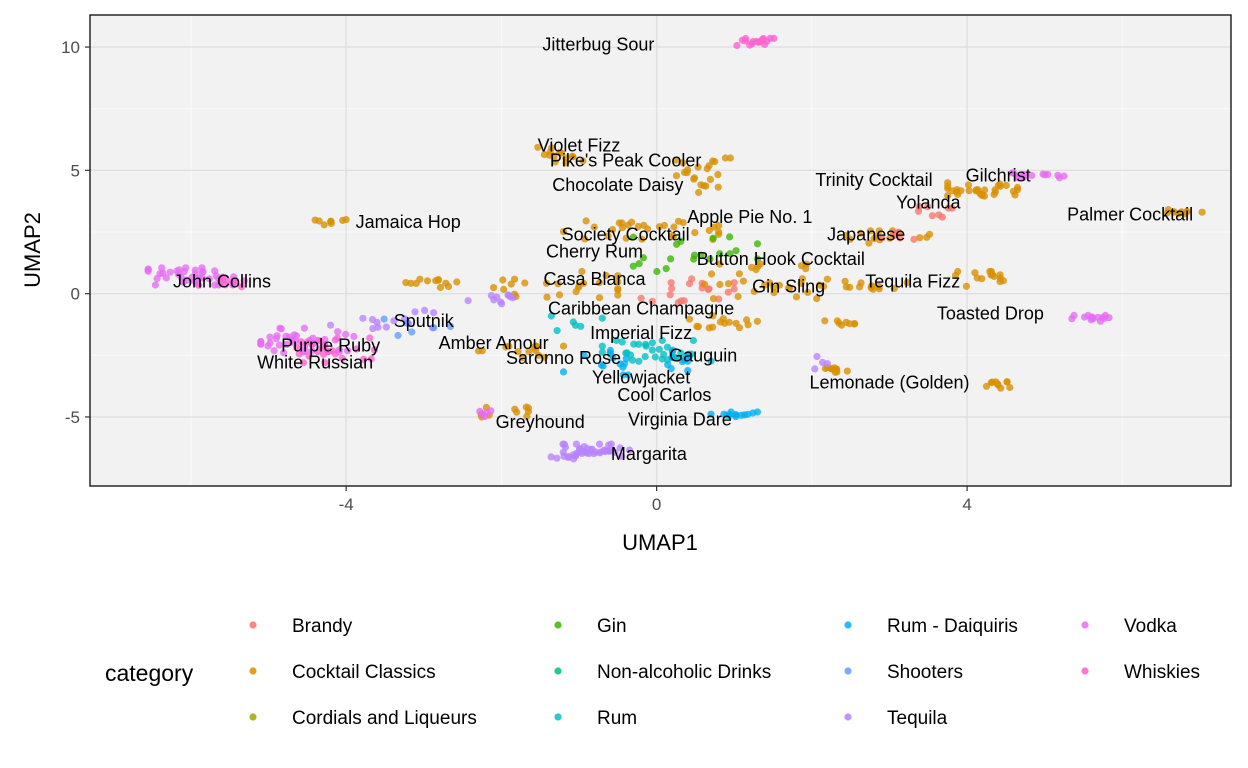 The image size is (1248, 768). What do you see at coordinates (424, 321) in the screenshot?
I see `point-label: Sputnik` at bounding box center [424, 321].